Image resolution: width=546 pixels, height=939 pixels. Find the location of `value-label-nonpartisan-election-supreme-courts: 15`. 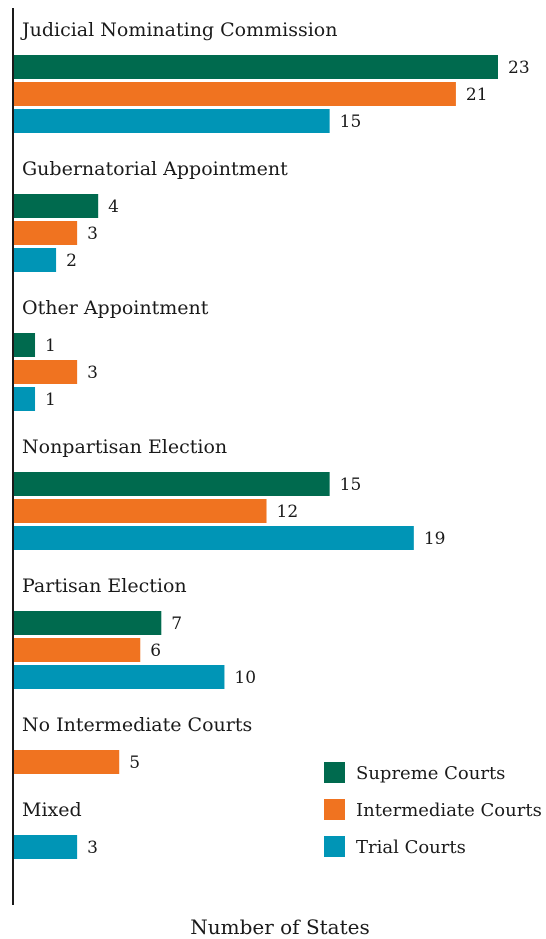

value-label-nonpartisan-election-supreme-courts: 15 is located at coordinates (351, 485).